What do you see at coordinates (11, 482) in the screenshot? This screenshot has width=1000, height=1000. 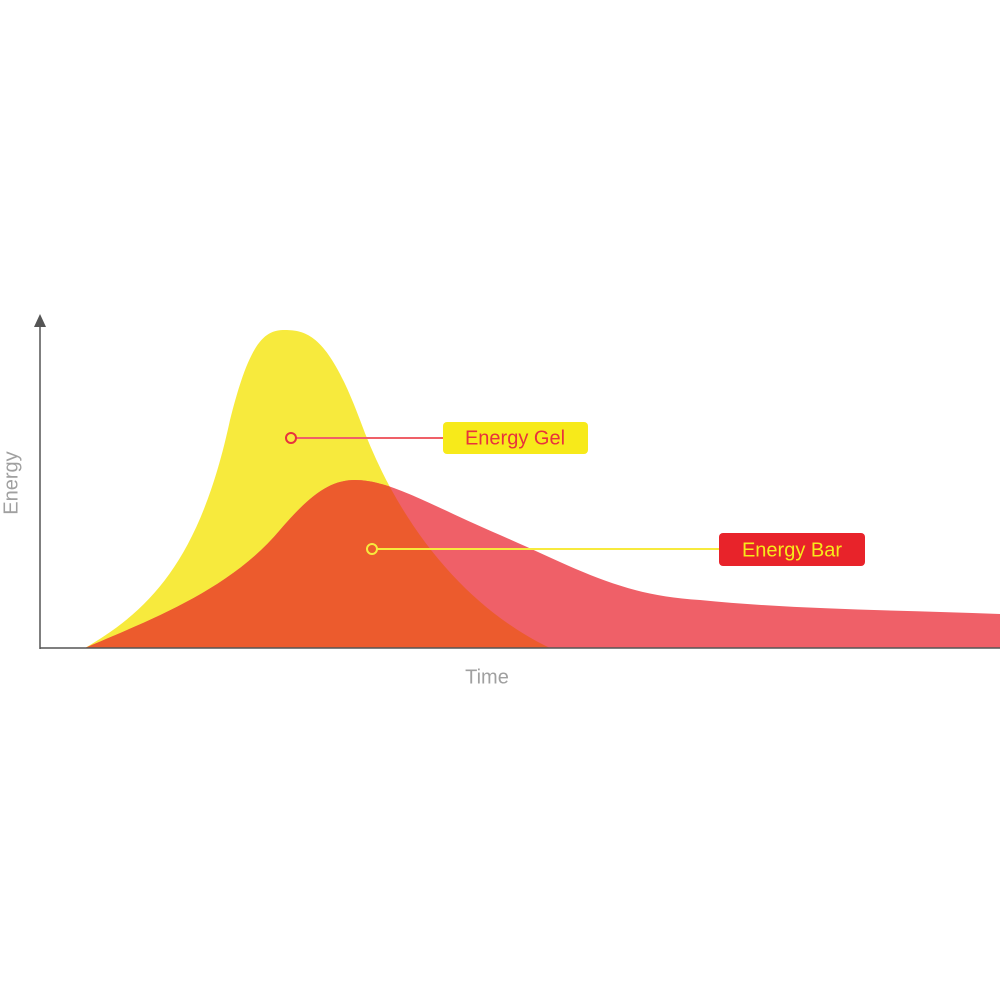 I see `y-axis-label: Energy` at bounding box center [11, 482].